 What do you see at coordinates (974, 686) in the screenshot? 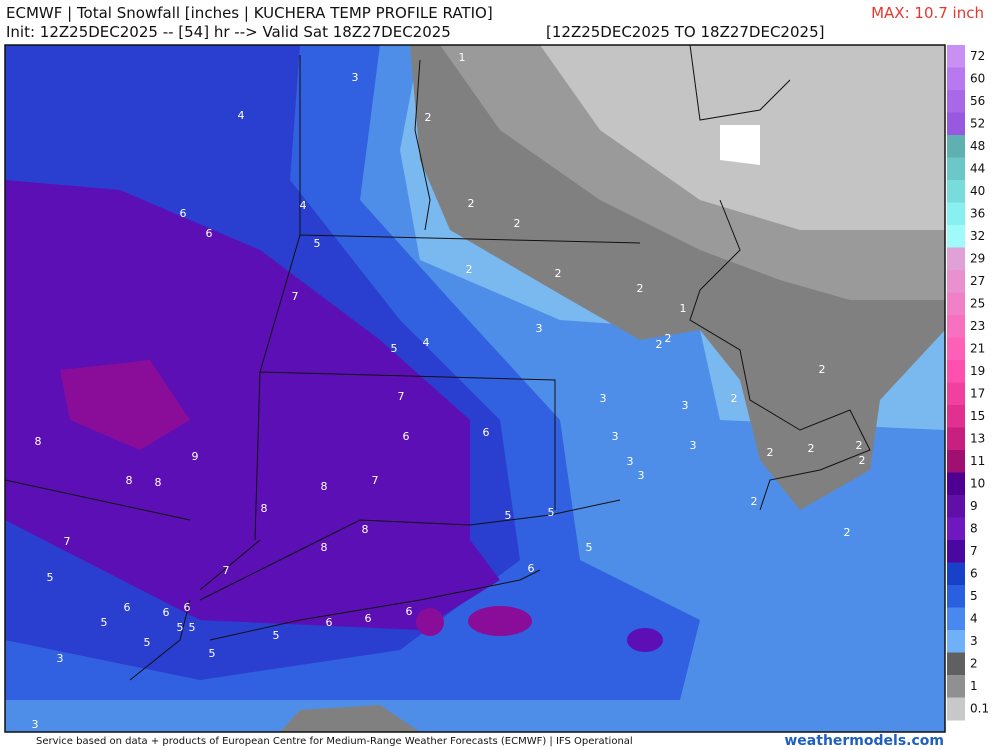
I see `colorbar-label: 1` at bounding box center [974, 686].